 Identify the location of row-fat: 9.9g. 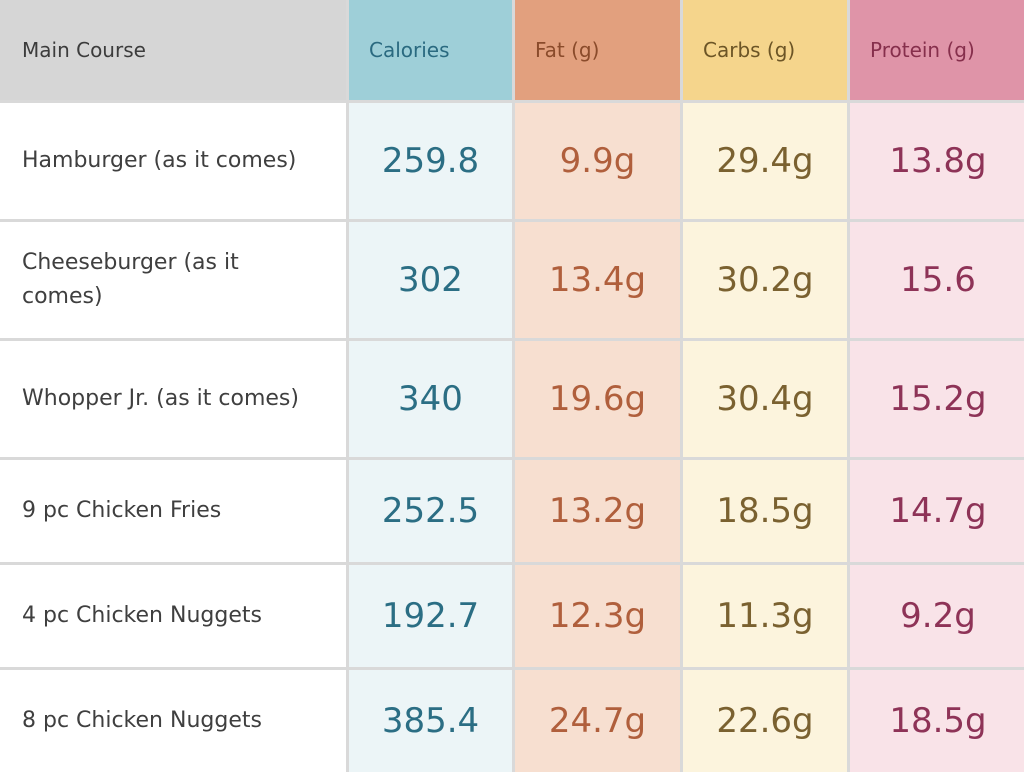
(597, 161).